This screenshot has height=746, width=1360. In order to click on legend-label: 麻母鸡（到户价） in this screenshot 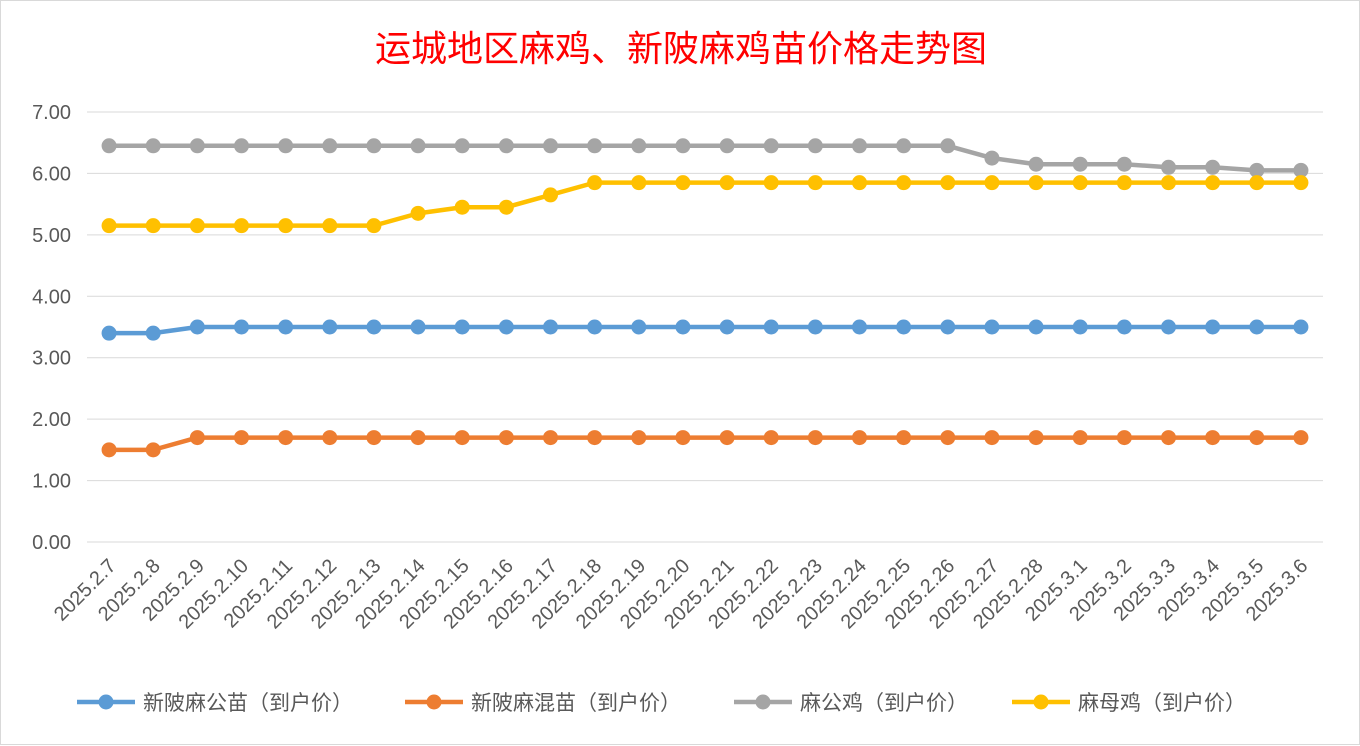, I will do `click(1162, 703)`.